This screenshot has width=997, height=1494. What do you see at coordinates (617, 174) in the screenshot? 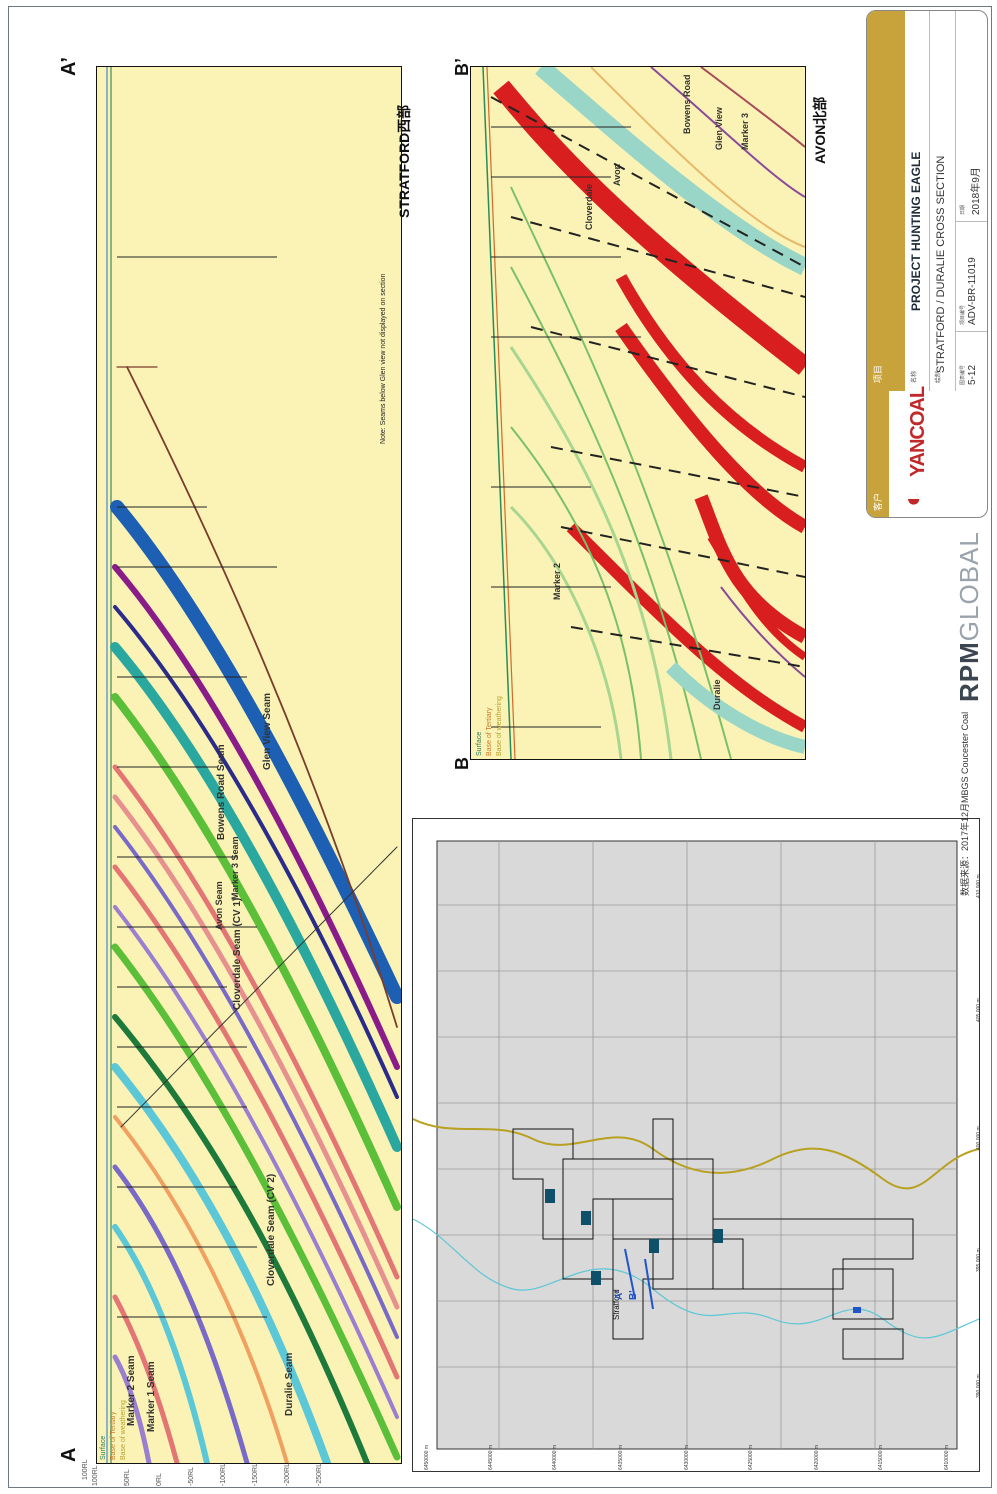
I see `section-b-seam-avon: Avon` at bounding box center [617, 174].